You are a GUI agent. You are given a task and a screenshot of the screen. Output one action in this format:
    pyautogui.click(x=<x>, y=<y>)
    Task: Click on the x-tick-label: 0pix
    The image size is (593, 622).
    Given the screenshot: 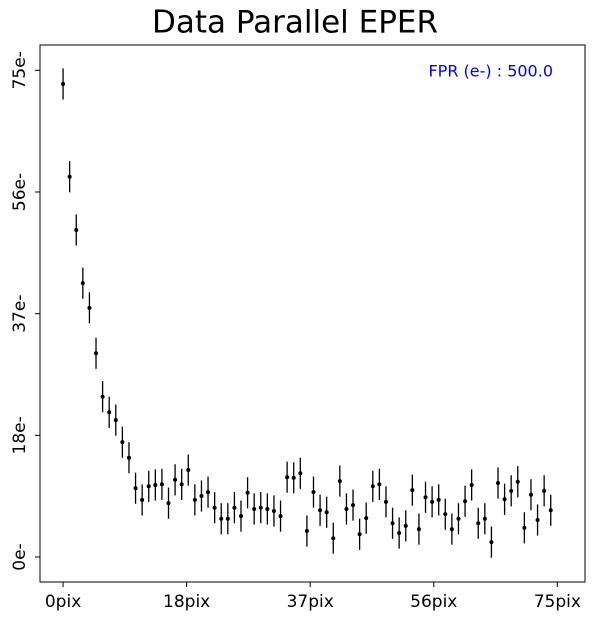 What is the action you would take?
    pyautogui.click(x=63, y=602)
    